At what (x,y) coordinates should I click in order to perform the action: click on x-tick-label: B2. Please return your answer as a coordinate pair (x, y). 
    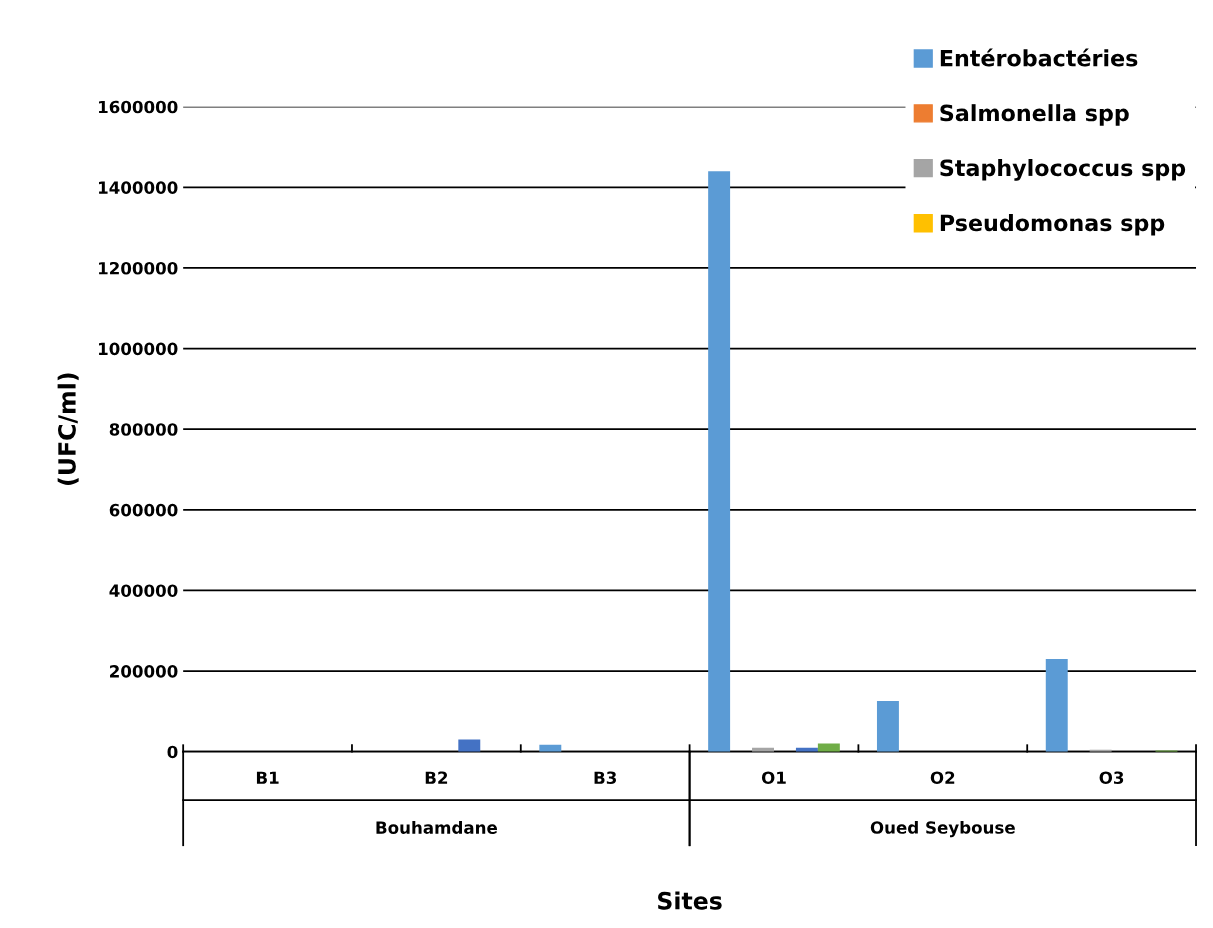
    Looking at the image, I should click on (436, 777).